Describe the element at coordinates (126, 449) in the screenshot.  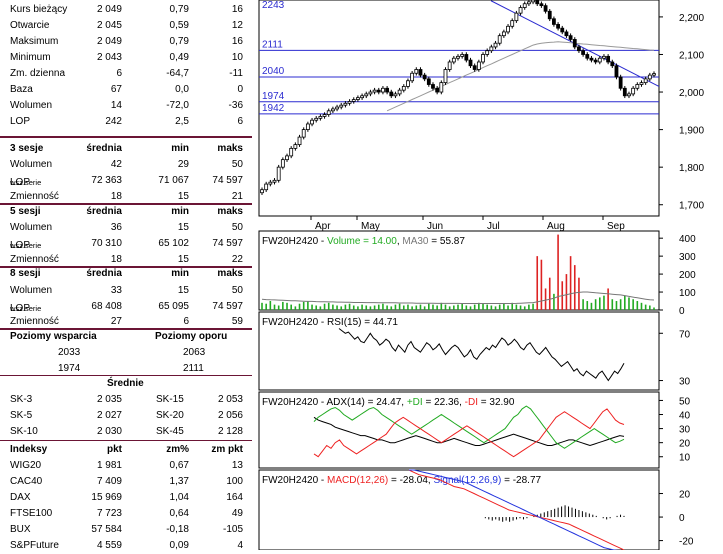
I see `indices-header: Indeksy pkt zm% zm pkt` at that location.